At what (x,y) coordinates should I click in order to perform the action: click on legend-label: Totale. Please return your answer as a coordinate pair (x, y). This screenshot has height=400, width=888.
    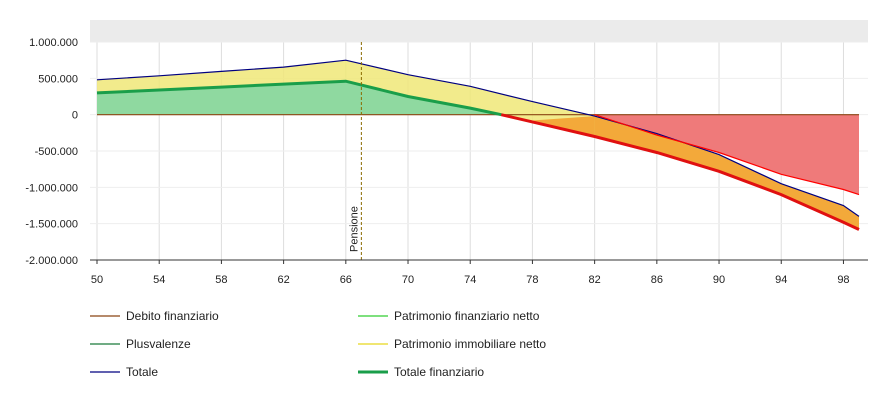
    Looking at the image, I should click on (142, 372).